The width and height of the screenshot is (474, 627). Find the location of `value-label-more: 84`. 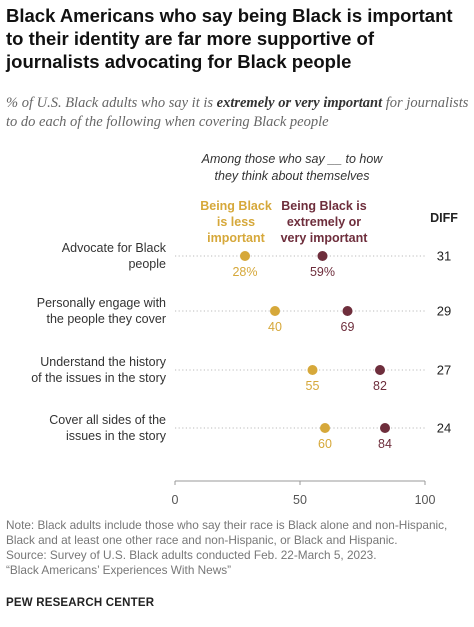

value-label-more: 84 is located at coordinates (385, 444).